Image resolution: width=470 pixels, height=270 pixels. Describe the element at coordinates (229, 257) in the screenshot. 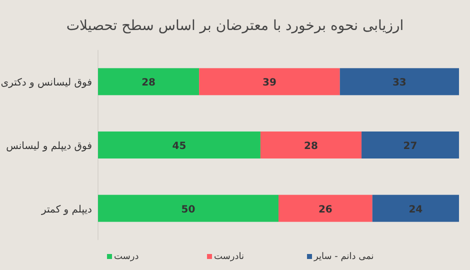

I see `legend-label: نادرست` at that location.